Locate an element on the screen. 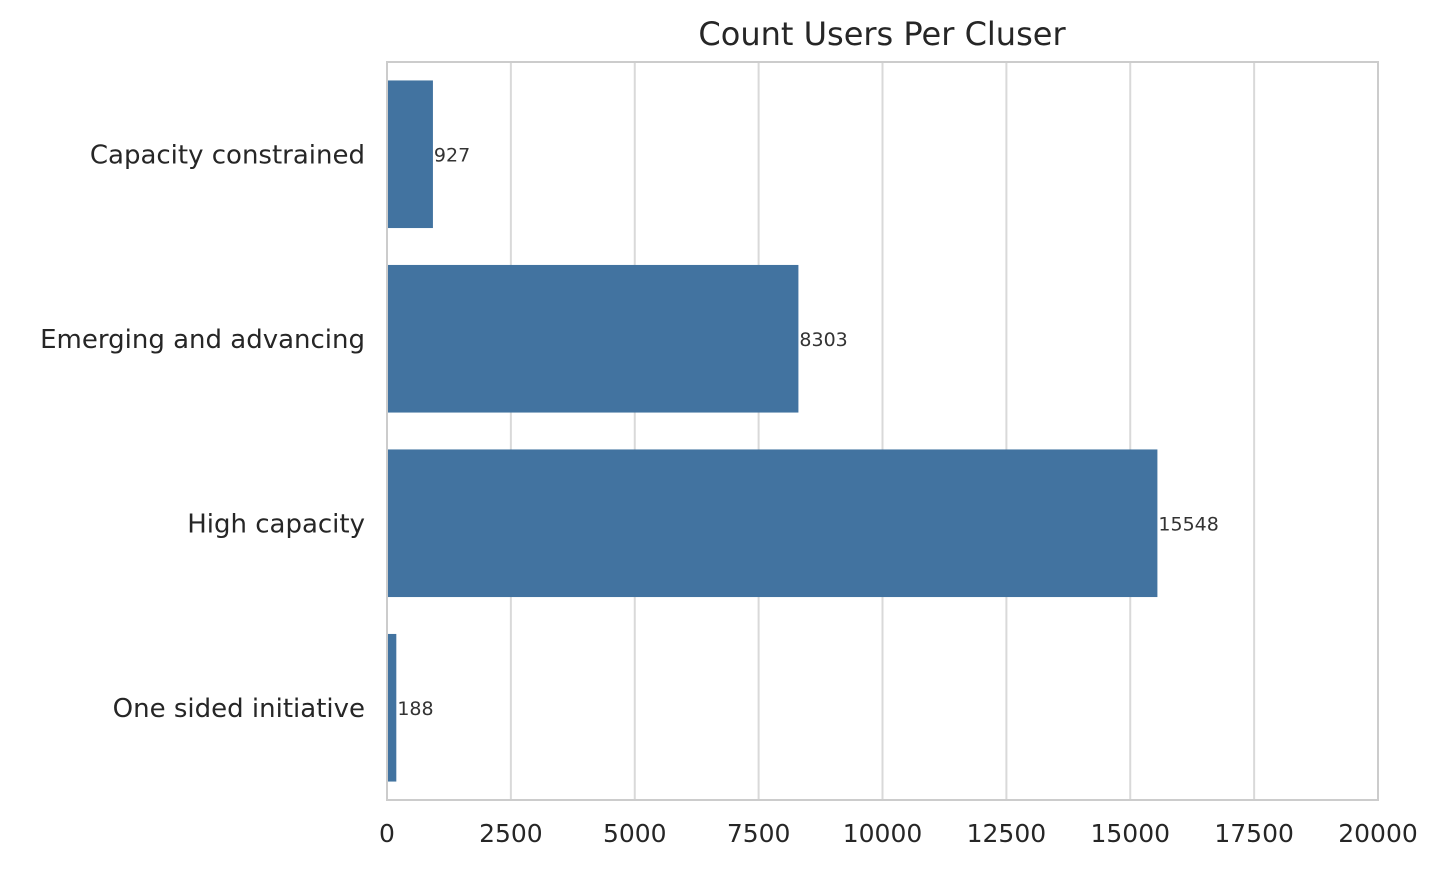  x-tick-label: 17500 is located at coordinates (1254, 833).